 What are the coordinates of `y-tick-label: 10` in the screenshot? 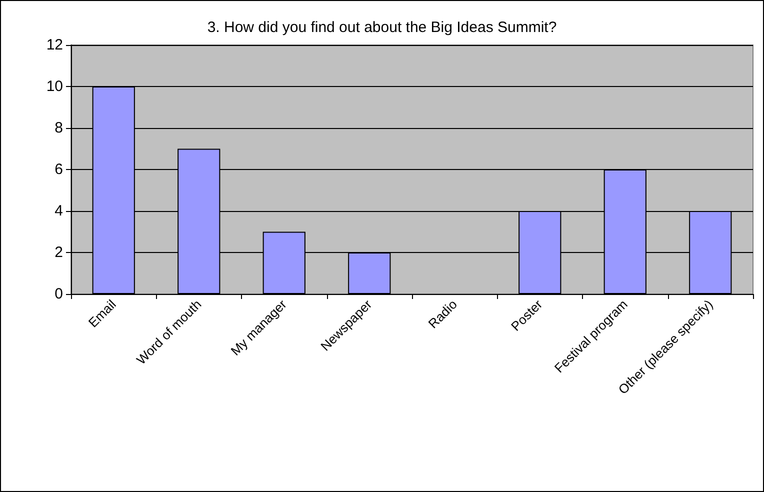 It's located at (54, 86).